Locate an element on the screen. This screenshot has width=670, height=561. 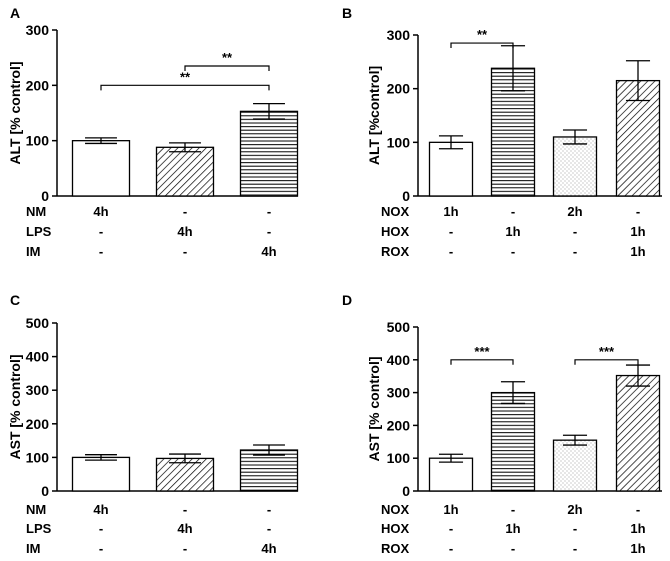
panel-label: A is located at coordinates (15, 13).